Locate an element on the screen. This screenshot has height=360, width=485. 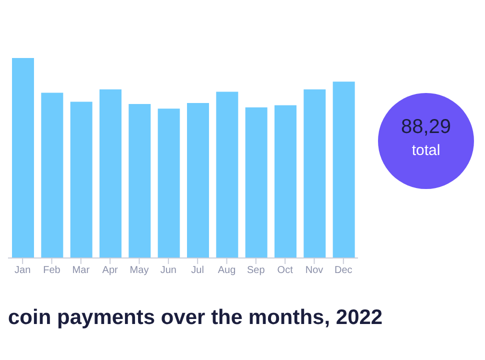
x-tick-label: Jul is located at coordinates (197, 270).